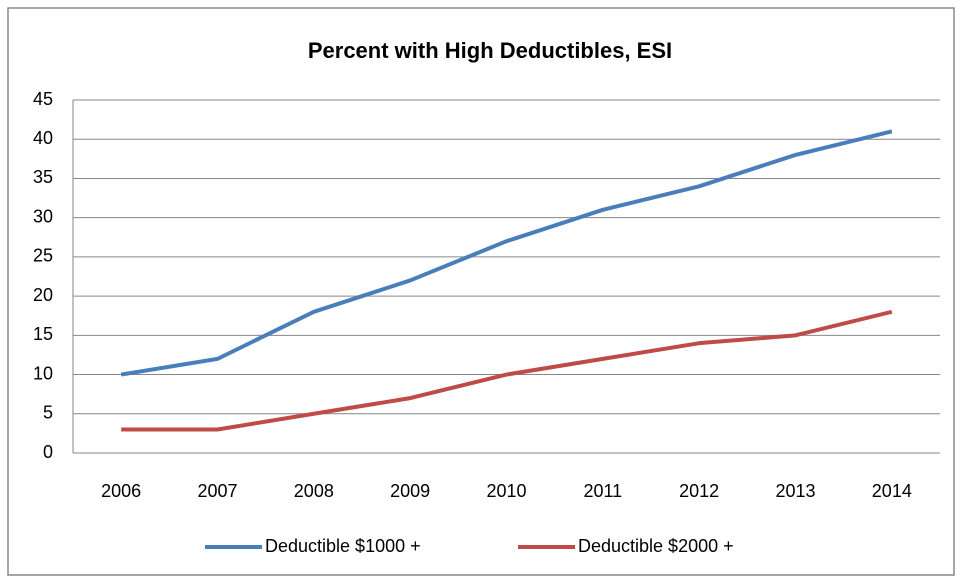 This screenshot has width=961, height=583. What do you see at coordinates (43, 177) in the screenshot?
I see `y-tick-label: 35` at bounding box center [43, 177].